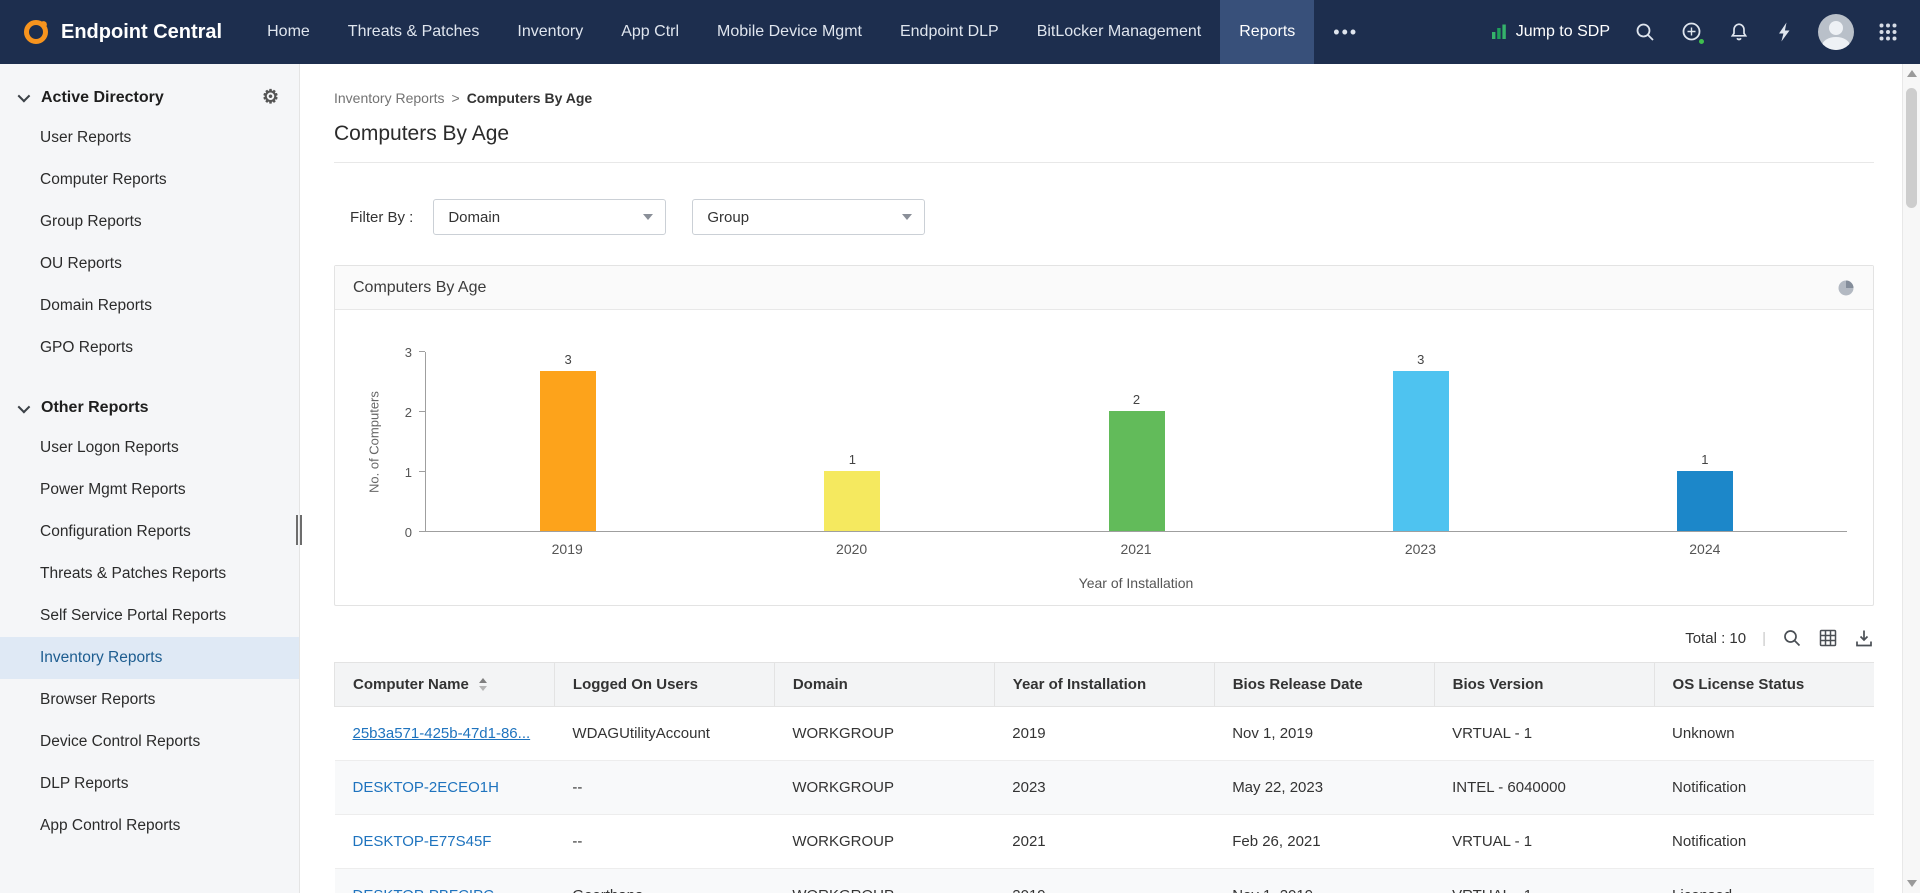 This screenshot has height=893, width=1920. Describe the element at coordinates (133, 615) in the screenshot. I see `sidebar-item-self-service-portal-reports: Self Service Portal Reports` at that location.